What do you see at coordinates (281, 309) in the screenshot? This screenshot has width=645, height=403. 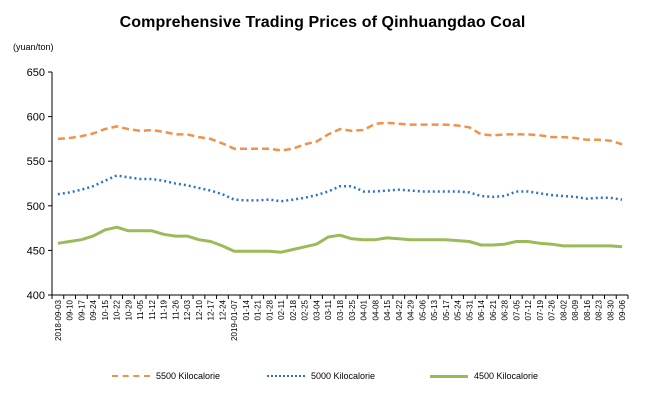 I see `x-tick-label: 02-11` at bounding box center [281, 309].